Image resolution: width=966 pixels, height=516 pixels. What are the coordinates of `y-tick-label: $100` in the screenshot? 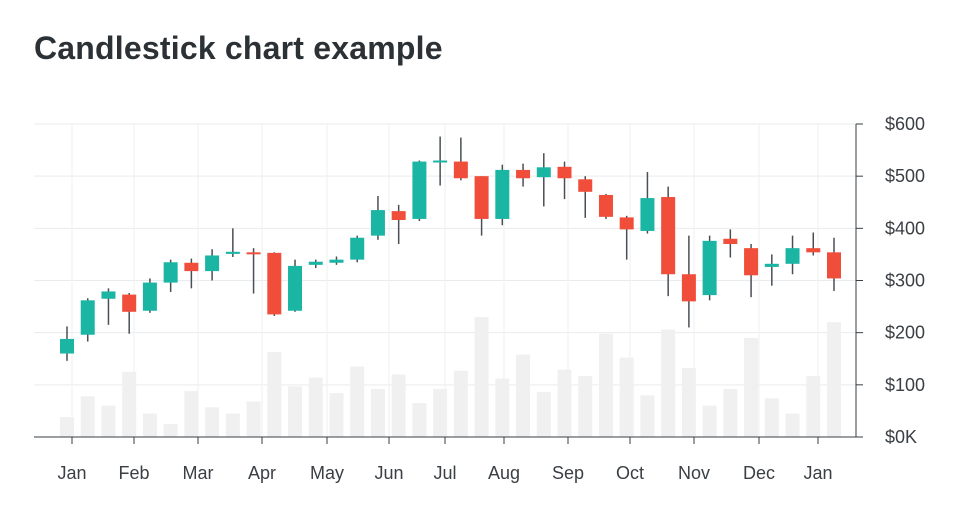 It's located at (905, 385).